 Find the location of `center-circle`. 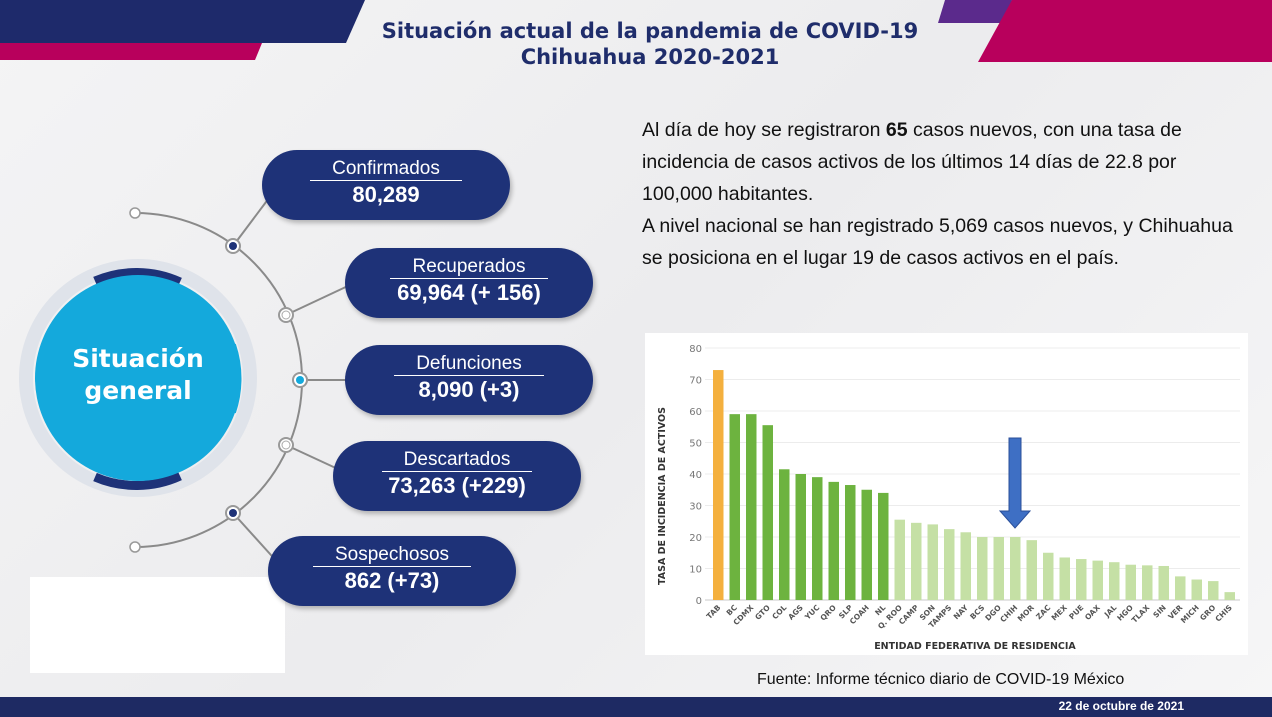

center-circle is located at coordinates (138, 378).